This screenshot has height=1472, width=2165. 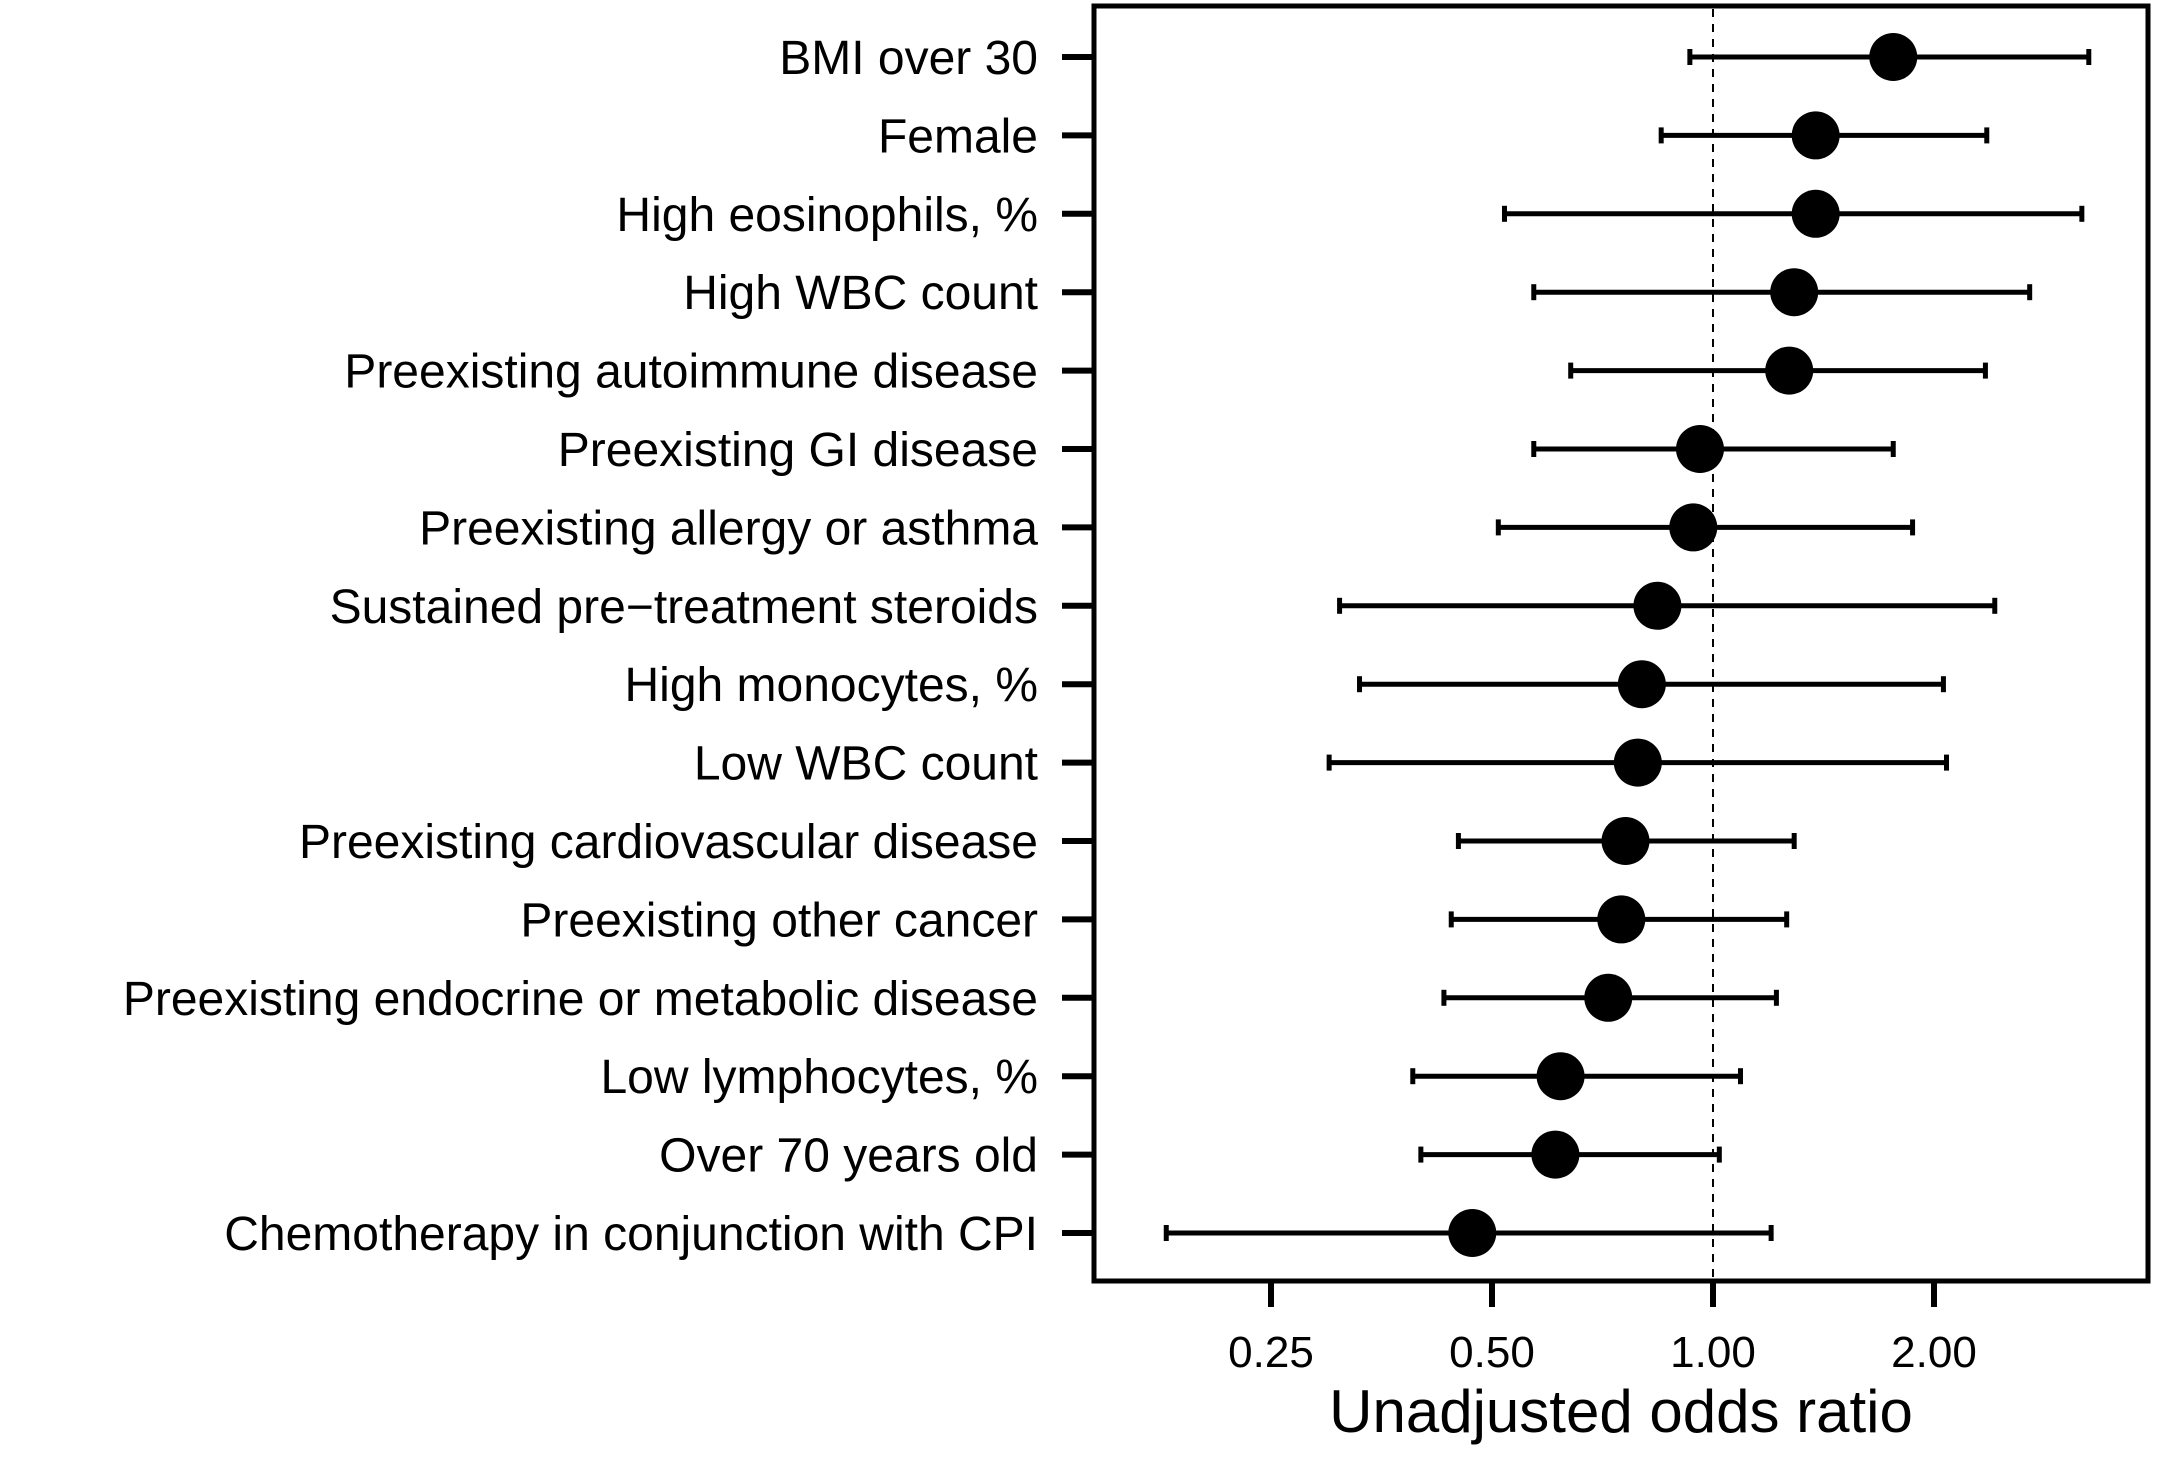 What do you see at coordinates (866, 764) in the screenshot?
I see `row-label: Low WBC count` at bounding box center [866, 764].